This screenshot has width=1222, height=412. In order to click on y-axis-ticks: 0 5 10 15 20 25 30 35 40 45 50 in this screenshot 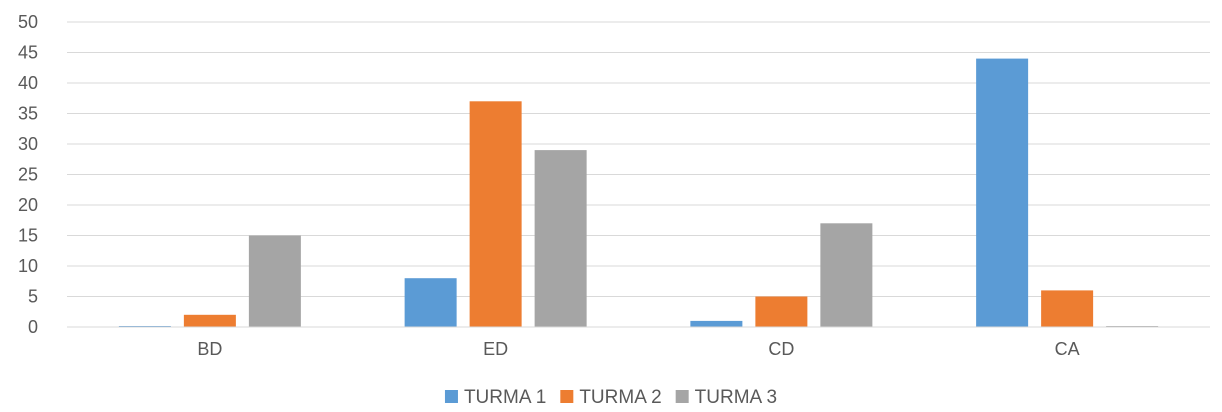, I will do `click(28, 174)`.